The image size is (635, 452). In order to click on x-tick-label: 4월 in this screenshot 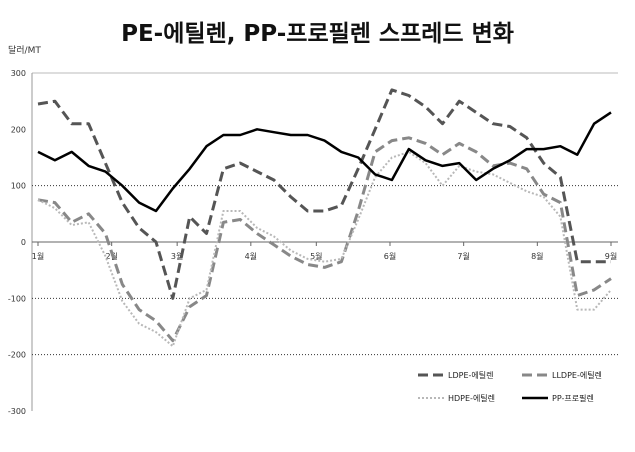, I will do `click(251, 256)`.